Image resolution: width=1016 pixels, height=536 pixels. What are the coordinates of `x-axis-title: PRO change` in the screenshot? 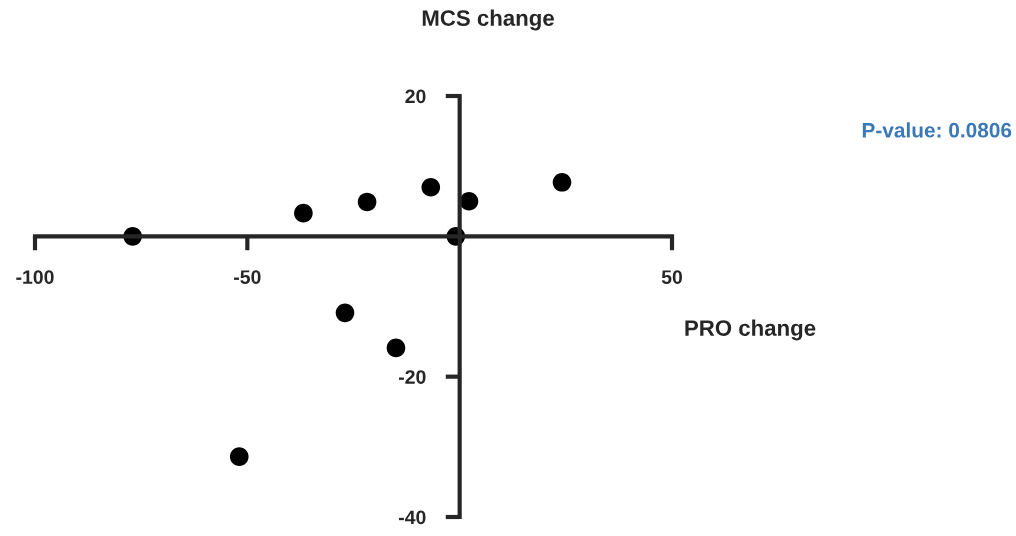 It's located at (750, 330).